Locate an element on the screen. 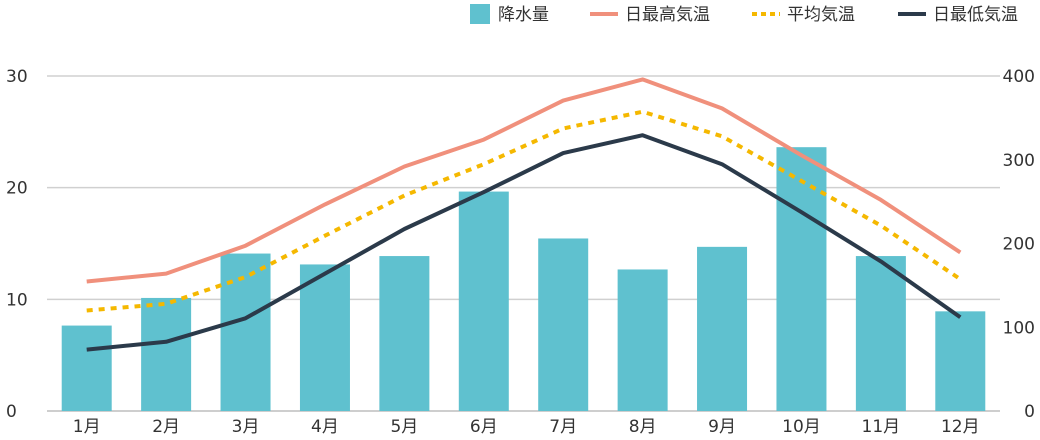 This screenshot has height=440, width=1040. left-tick-30: 30 is located at coordinates (17, 77).